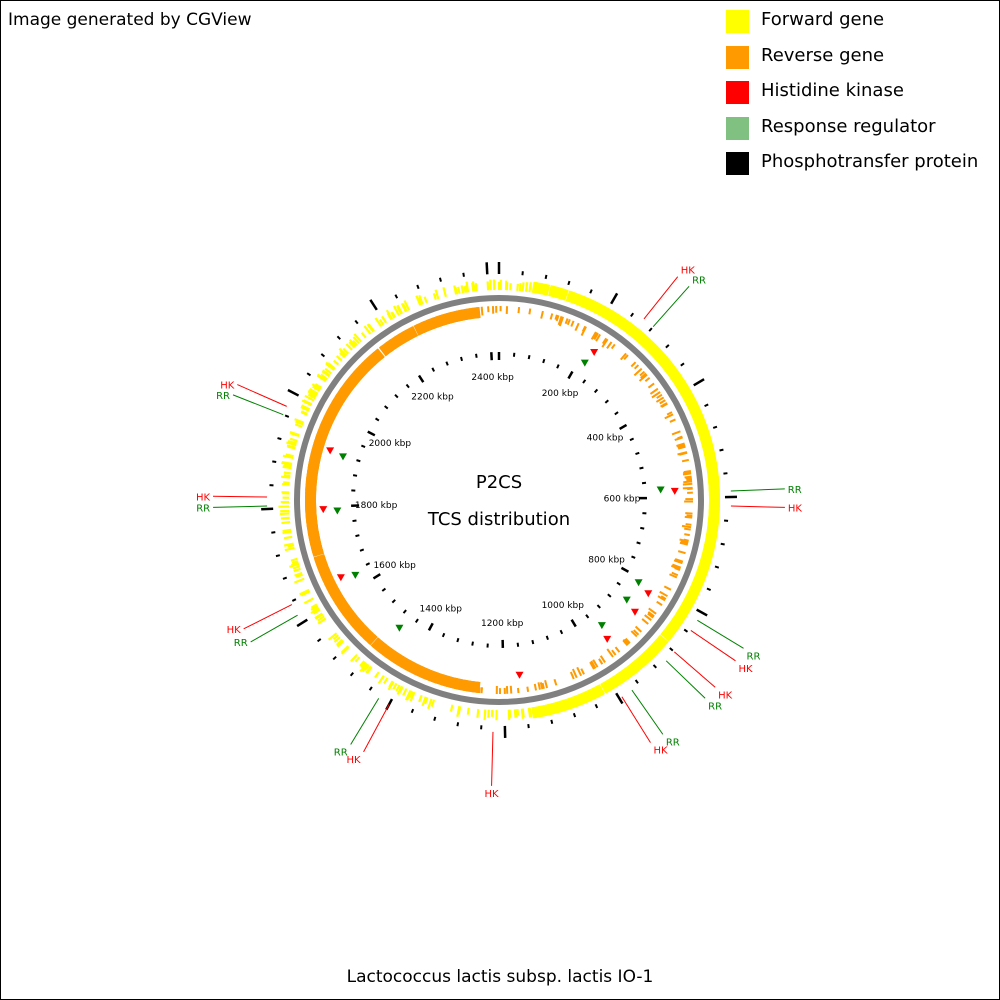  Describe the element at coordinates (622, 499) in the screenshot. I see `kbp-tick-label: 600 kbp` at that location.